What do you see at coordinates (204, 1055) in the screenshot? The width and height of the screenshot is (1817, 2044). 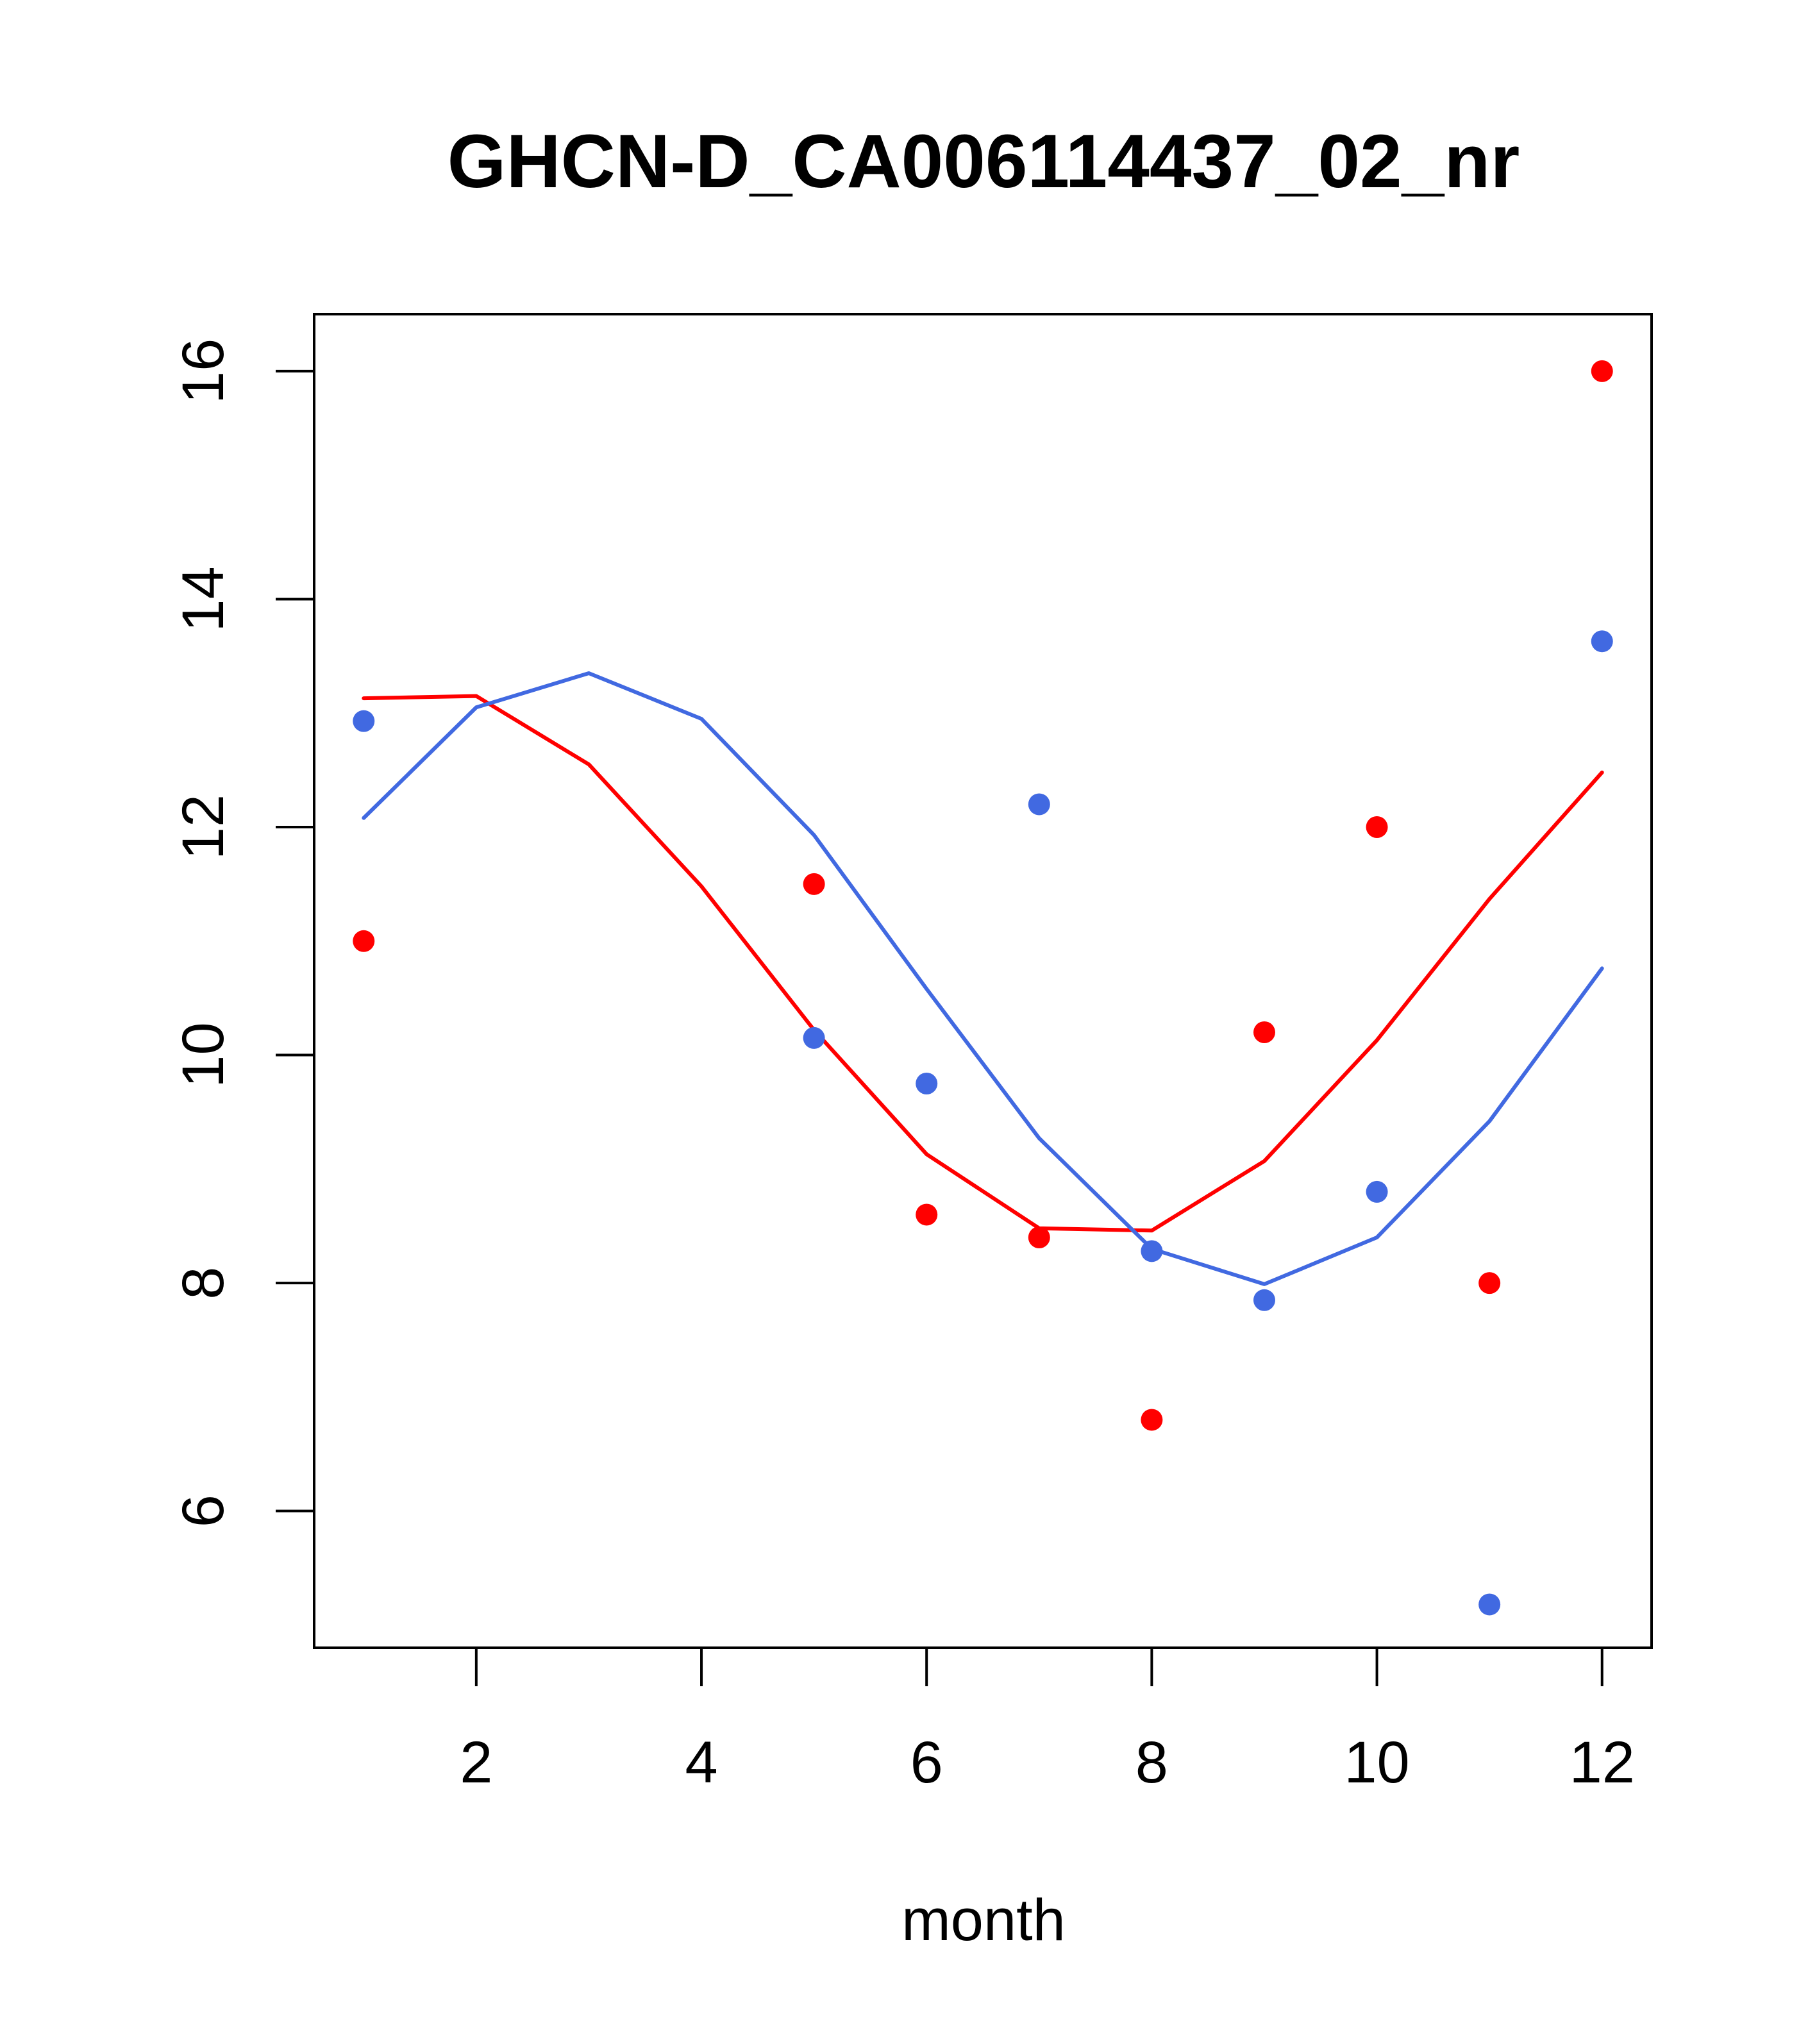 I see `y-tick-label: 10` at bounding box center [204, 1055].